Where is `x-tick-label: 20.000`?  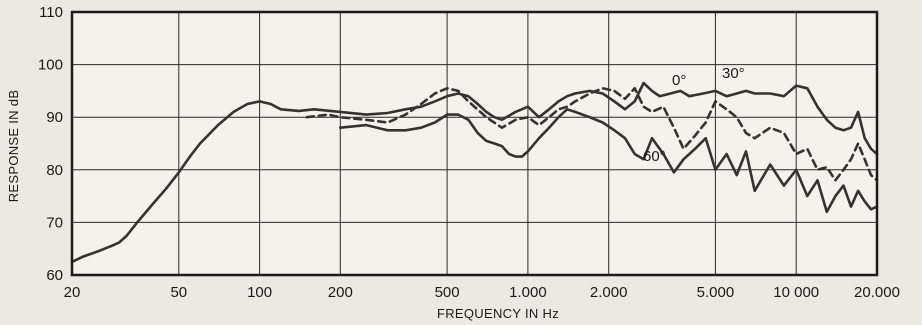
x-tick-label: 20.000 is located at coordinates (877, 292).